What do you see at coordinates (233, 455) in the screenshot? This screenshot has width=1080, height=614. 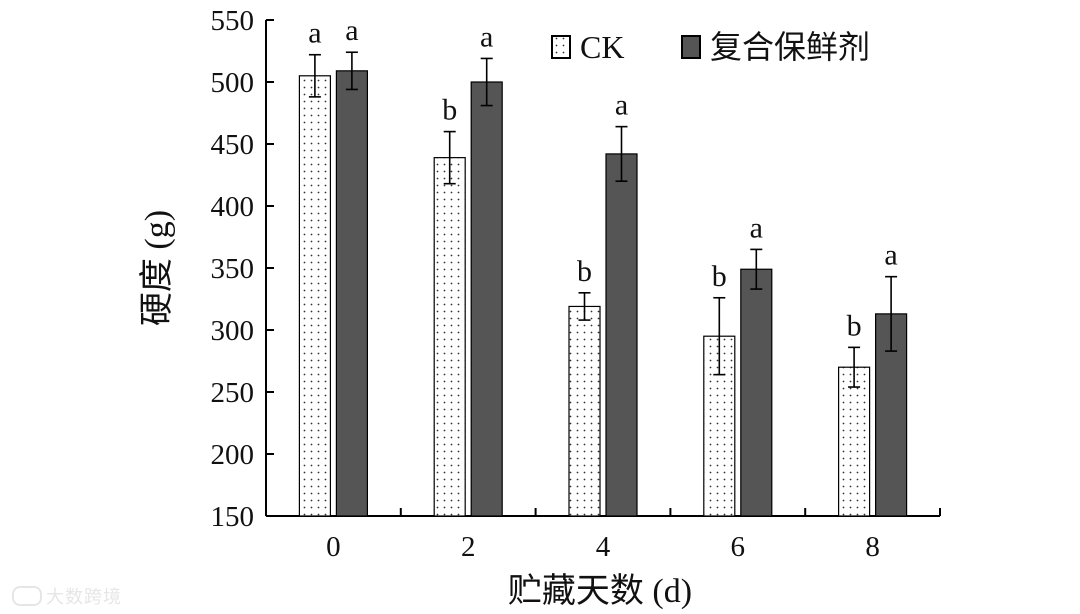 I see `y-tick-label: 200` at bounding box center [233, 455].